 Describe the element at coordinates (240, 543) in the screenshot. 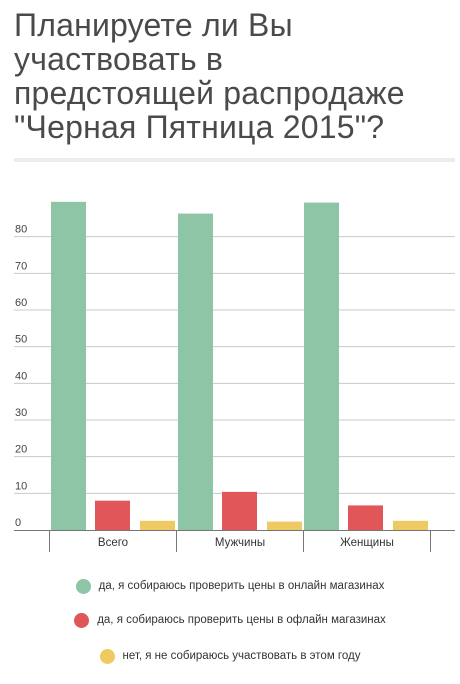

I see `x-tick-label: Мужчины` at that location.